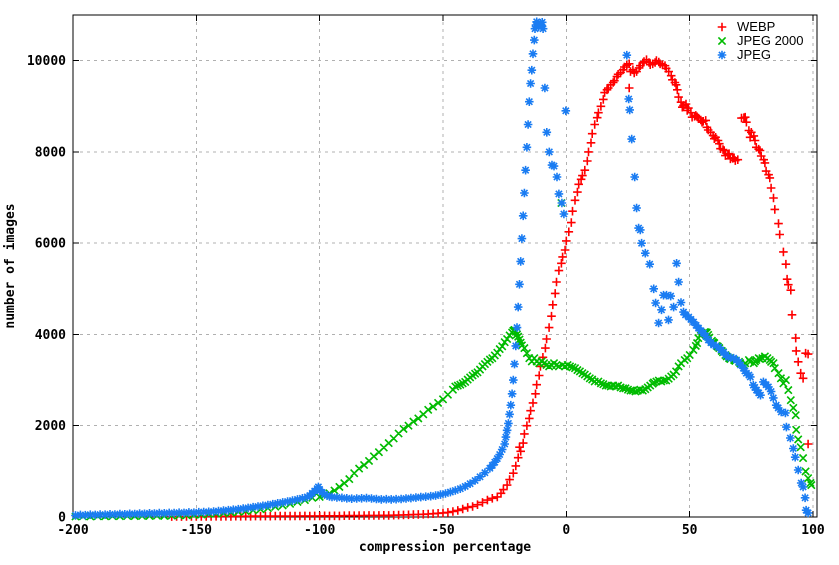 This screenshot has height=565, width=839. I want to click on legend-marker-jpeg-2000, so click(722, 41).